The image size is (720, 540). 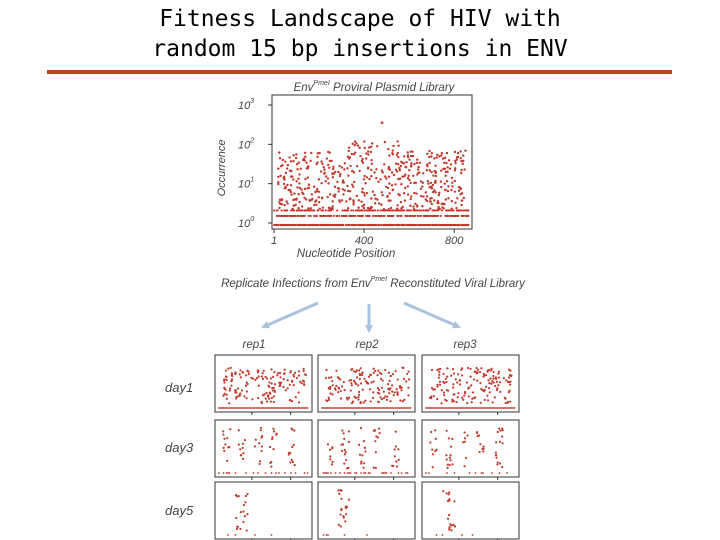 What do you see at coordinates (263, 510) in the screenshot?
I see `replicate-panel-frame` at bounding box center [263, 510].